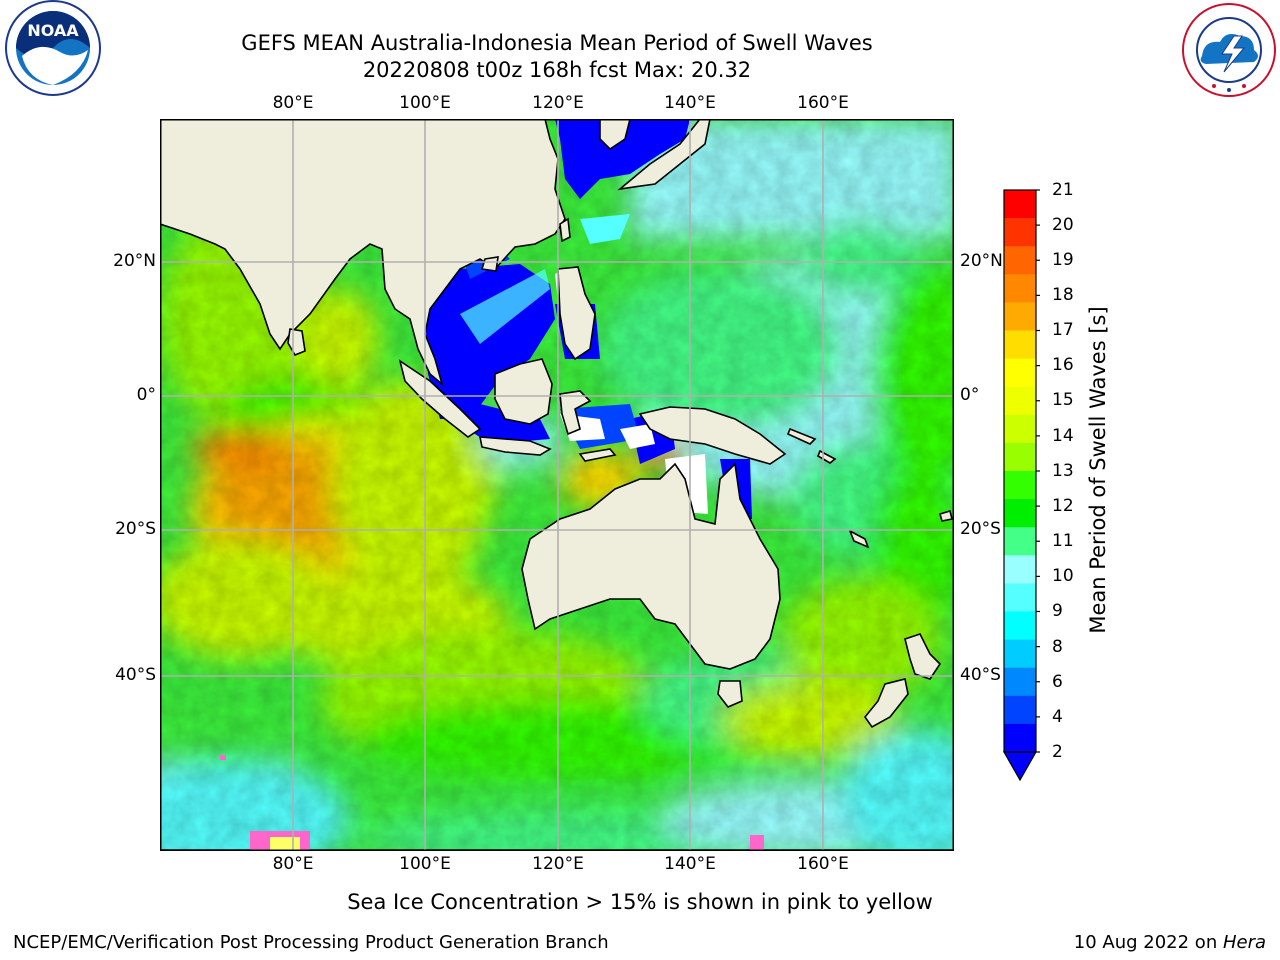 The height and width of the screenshot is (960, 1280). I want to click on colorbar-tick-2: 2, so click(1057, 752).